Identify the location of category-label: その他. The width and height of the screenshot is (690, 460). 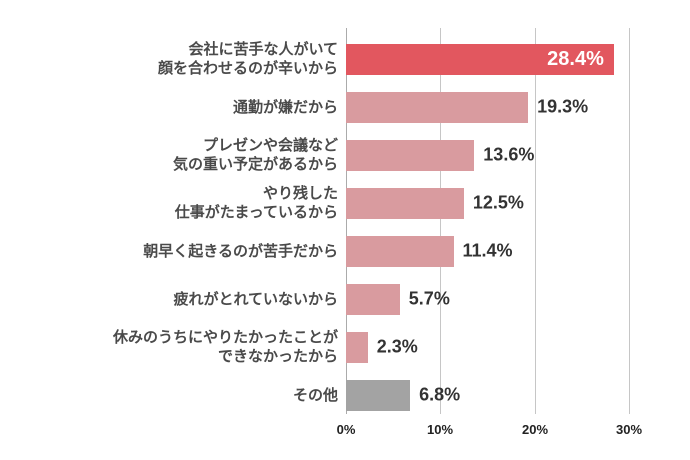
(315, 395).